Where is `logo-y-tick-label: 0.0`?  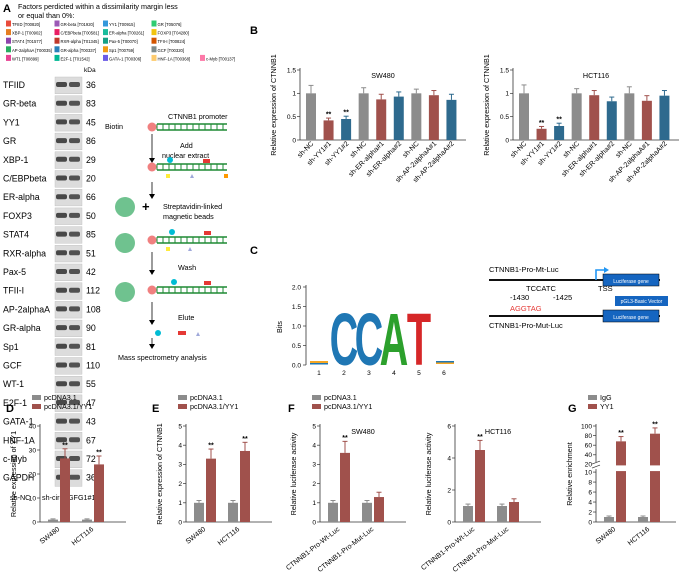
logo-y-tick-label: 0.0 is located at coordinates (296, 365).